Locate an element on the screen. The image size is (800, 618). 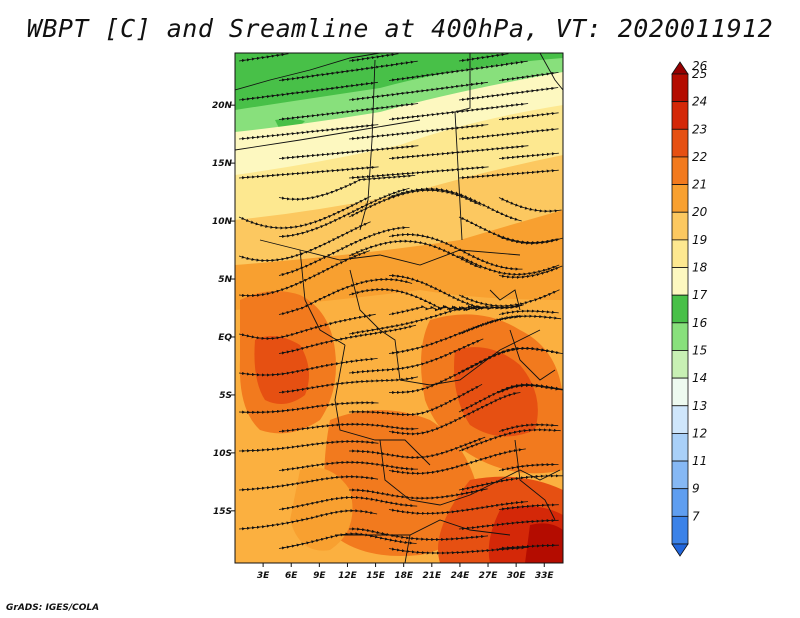
y-tick-label: 15S is located at coordinates (222, 512).